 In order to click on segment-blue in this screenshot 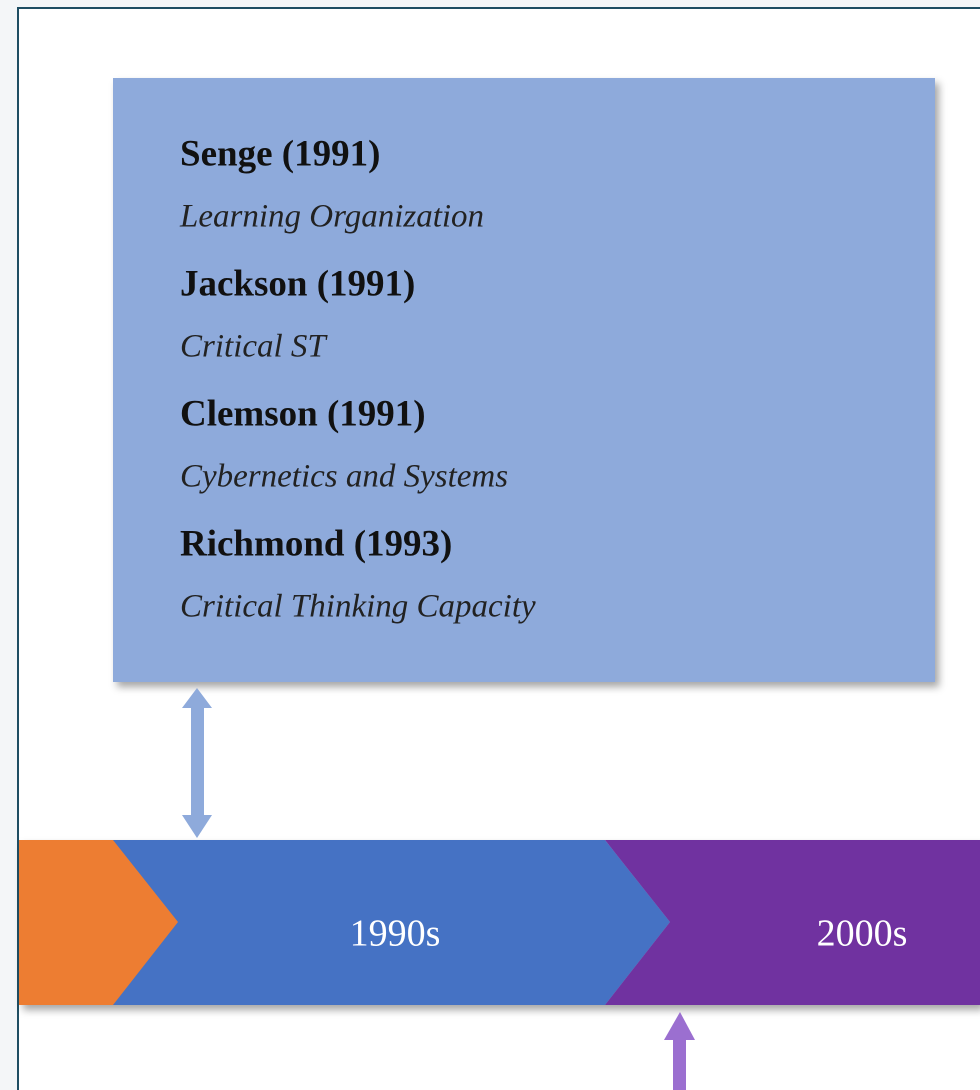, I will do `click(391, 922)`.